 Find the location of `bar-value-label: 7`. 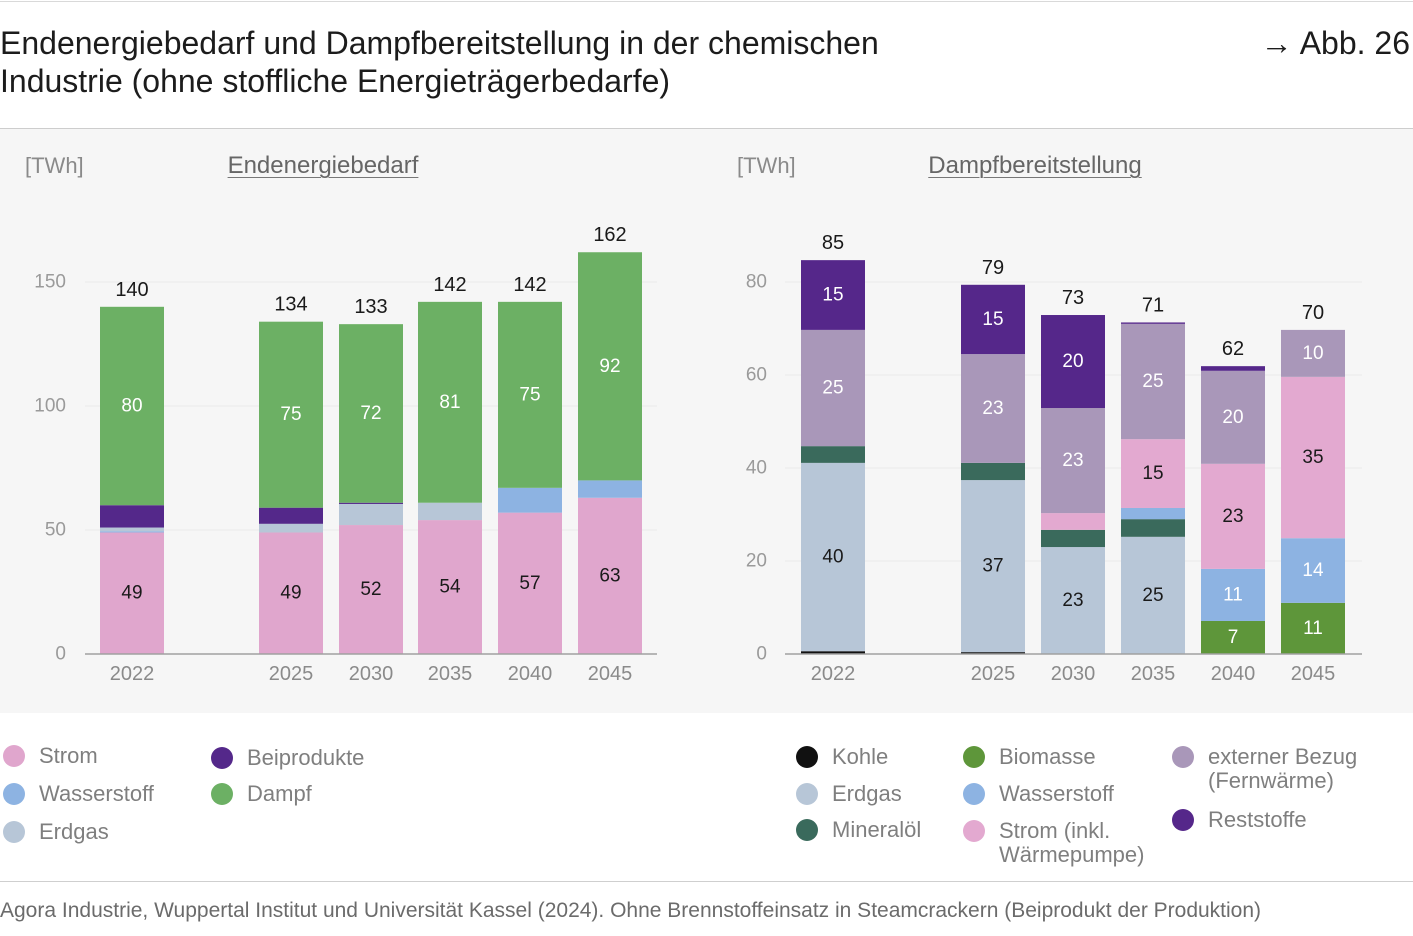

bar-value-label: 7 is located at coordinates (1233, 637).